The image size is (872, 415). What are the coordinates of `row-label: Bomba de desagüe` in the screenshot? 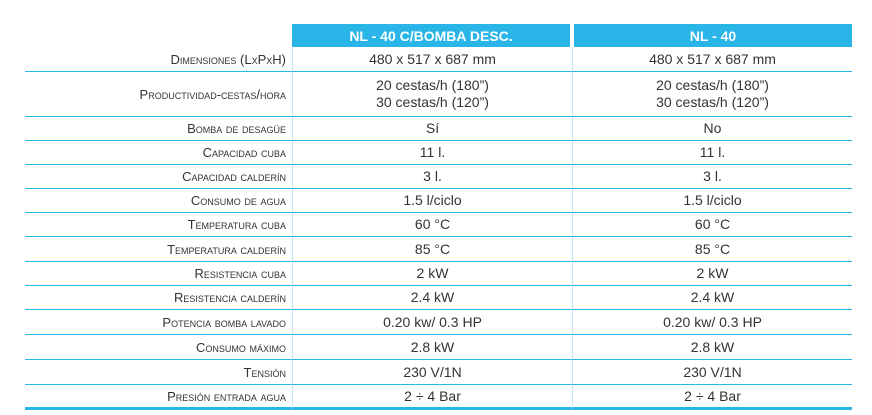 It's located at (158, 129).